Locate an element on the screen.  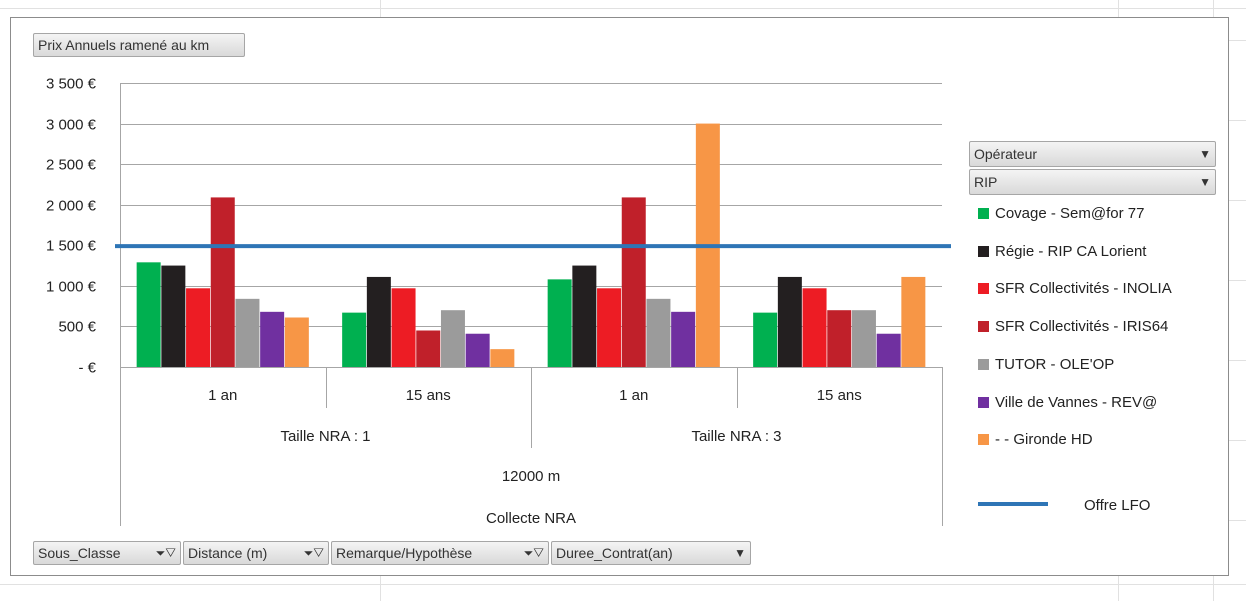
legend-label: Offre LFO is located at coordinates (1117, 505).